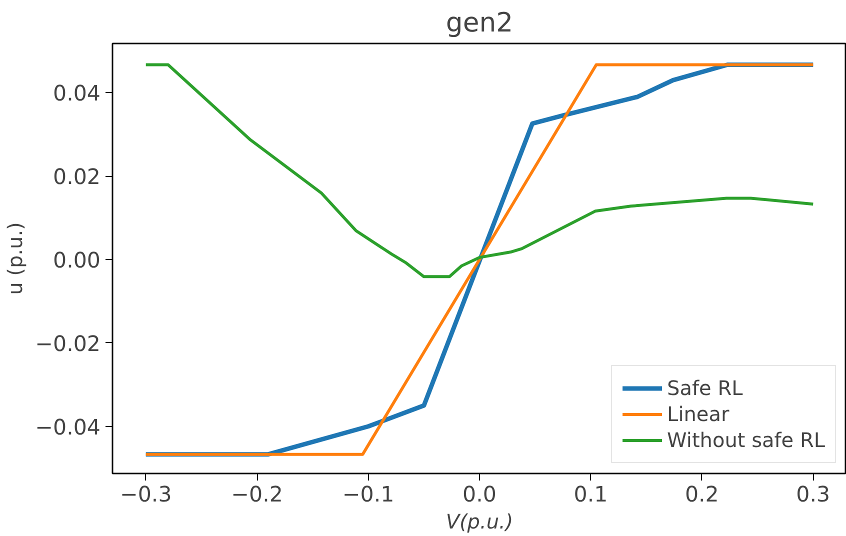 The height and width of the screenshot is (536, 846). Describe the element at coordinates (813, 495) in the screenshot. I see `x-tick-label: 0.3` at that location.